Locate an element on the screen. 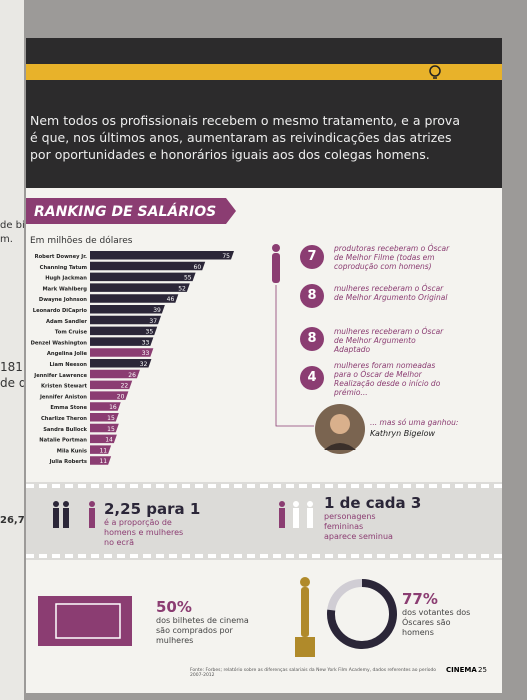 The image size is (527, 700). stat-number: 4 is located at coordinates (312, 378).